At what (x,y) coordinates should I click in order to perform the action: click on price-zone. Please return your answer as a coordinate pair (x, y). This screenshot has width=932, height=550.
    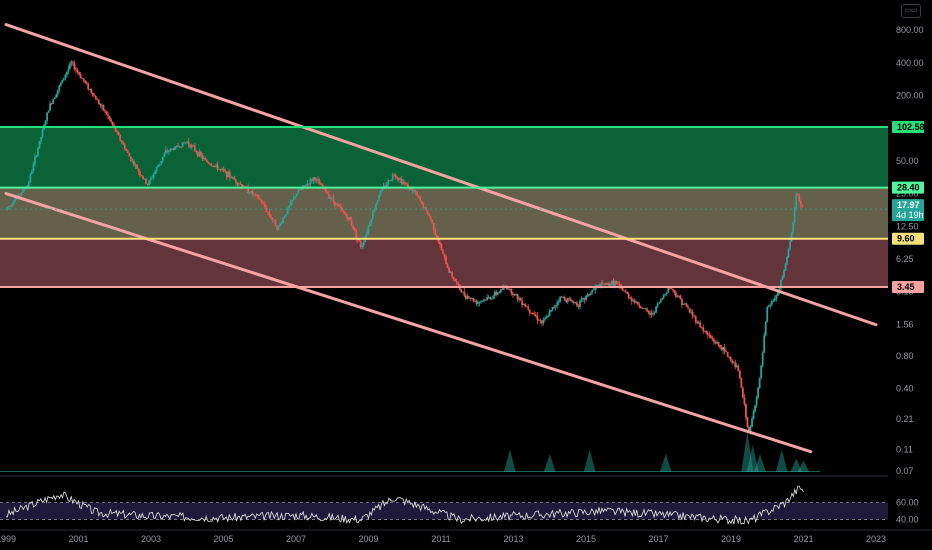
    Looking at the image, I should click on (444, 213).